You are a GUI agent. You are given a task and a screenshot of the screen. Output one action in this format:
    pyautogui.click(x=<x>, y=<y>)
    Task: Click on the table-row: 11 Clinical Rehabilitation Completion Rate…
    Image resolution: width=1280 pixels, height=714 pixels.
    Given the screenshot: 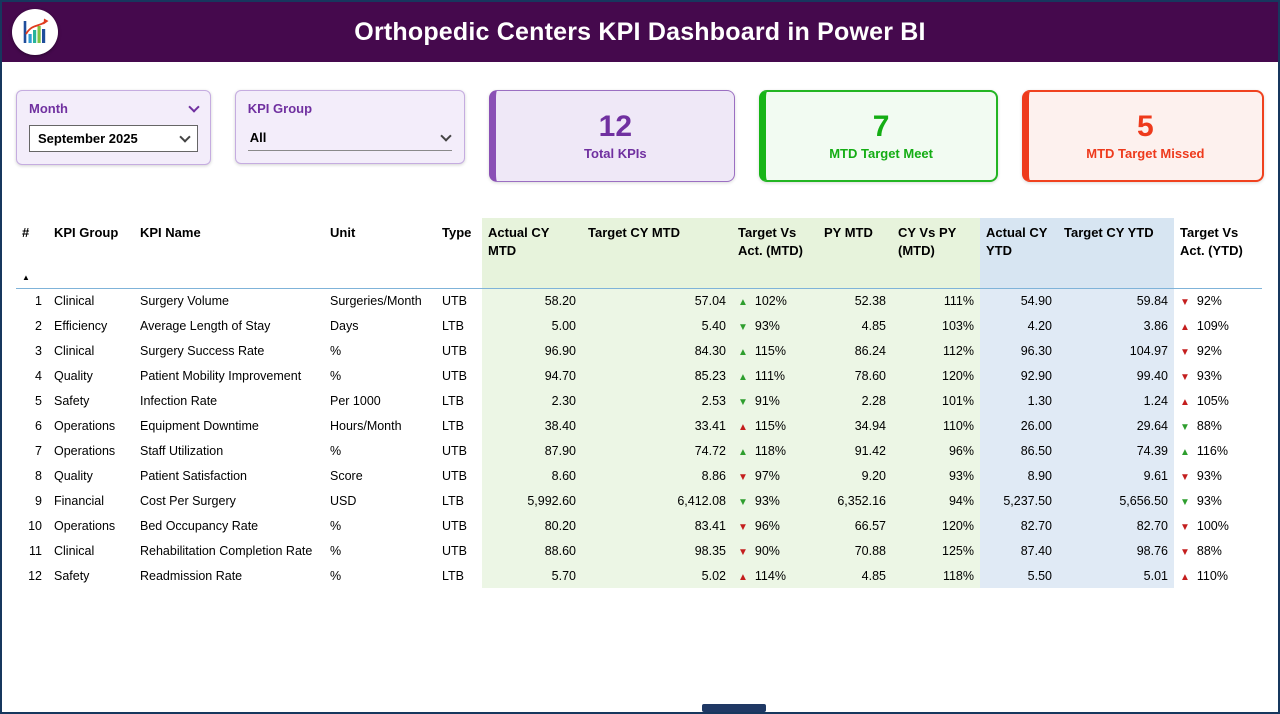 What is the action you would take?
    pyautogui.click(x=639, y=550)
    